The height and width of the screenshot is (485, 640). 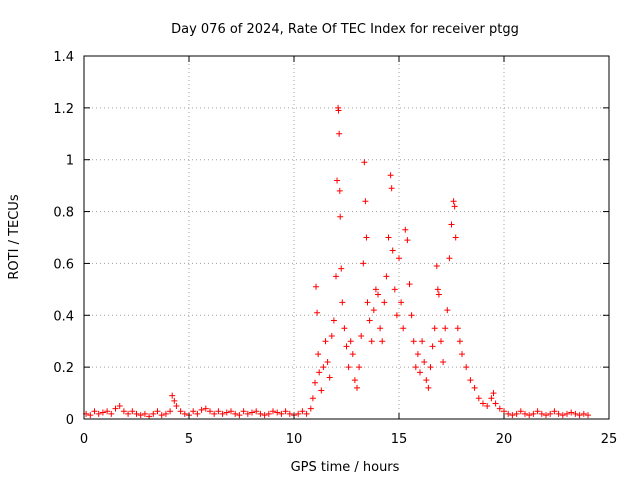 I want to click on y-axis-label: ROTI / TECUs, so click(x=14, y=236).